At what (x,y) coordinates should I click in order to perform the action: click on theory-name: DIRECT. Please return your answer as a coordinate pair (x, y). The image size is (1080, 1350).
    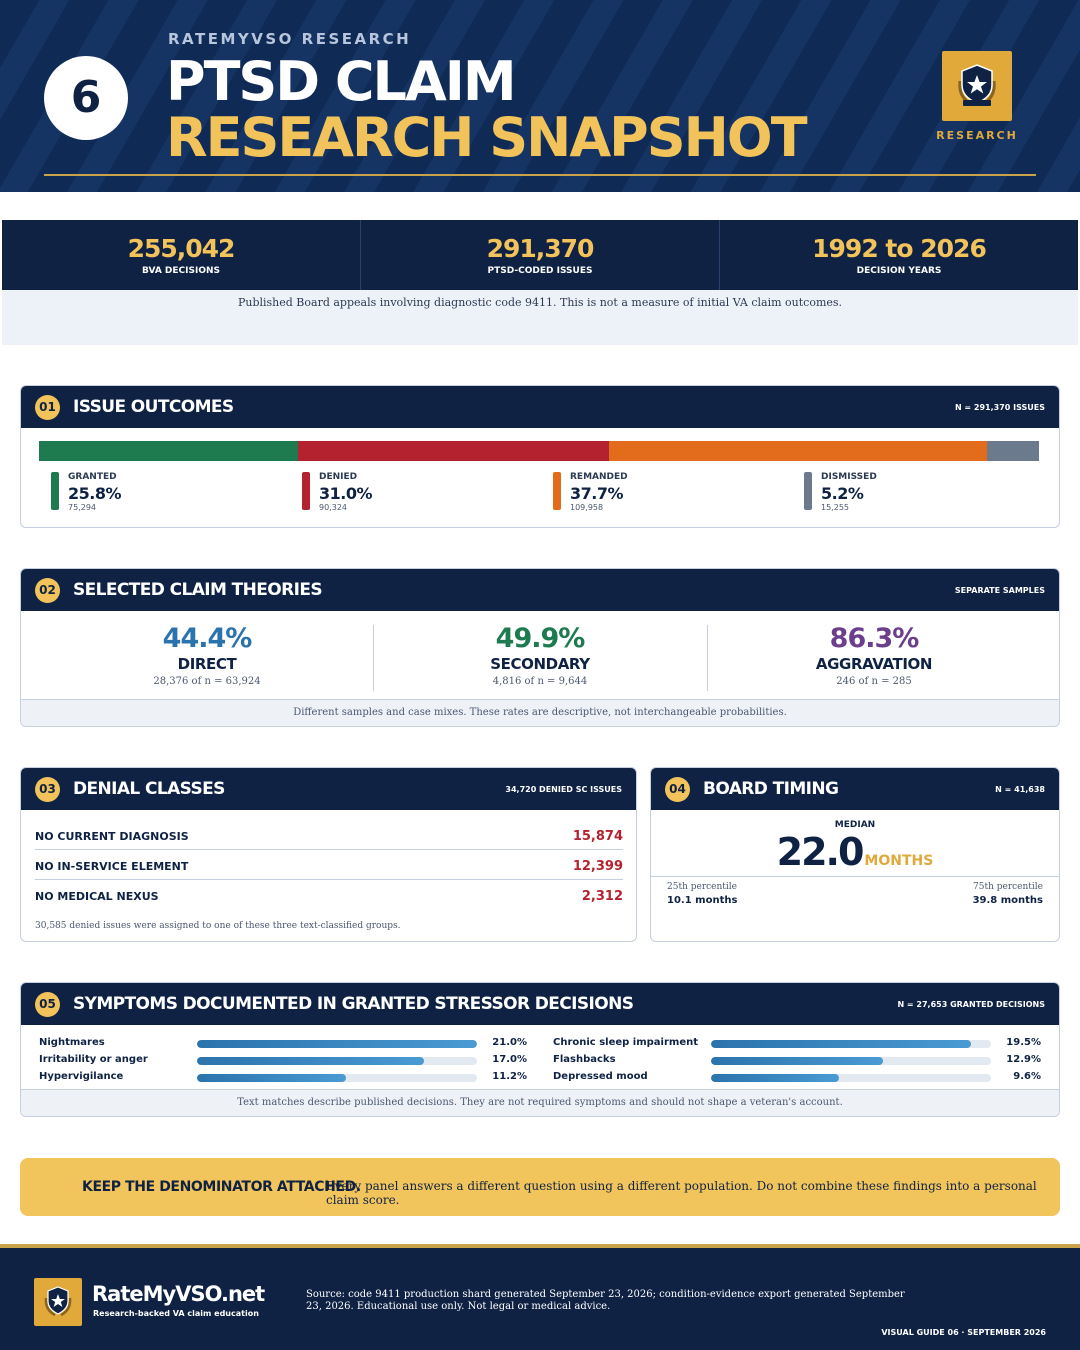
    Looking at the image, I should click on (207, 664).